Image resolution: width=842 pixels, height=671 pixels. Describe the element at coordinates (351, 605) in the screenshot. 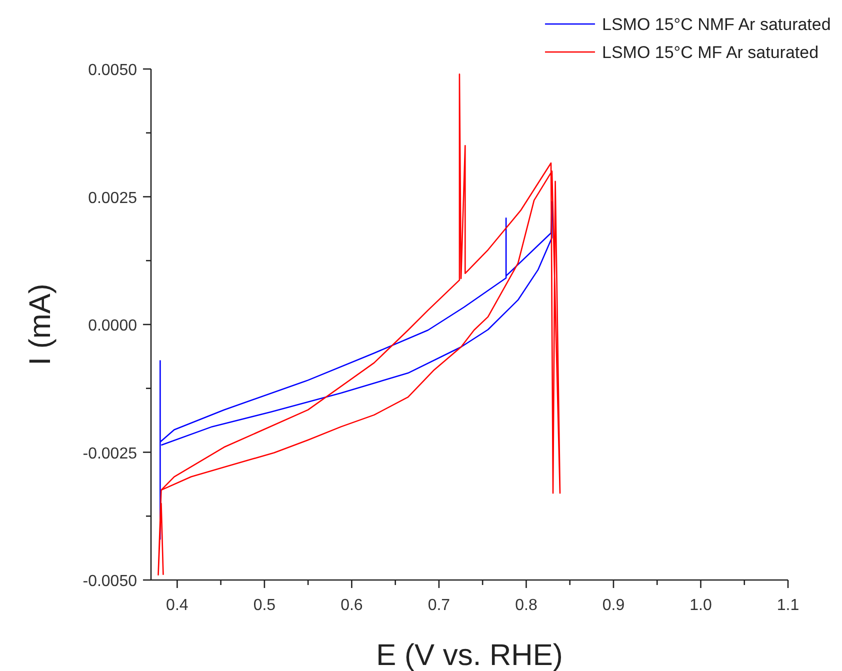

I see `x-tick-label: 0.6` at that location.